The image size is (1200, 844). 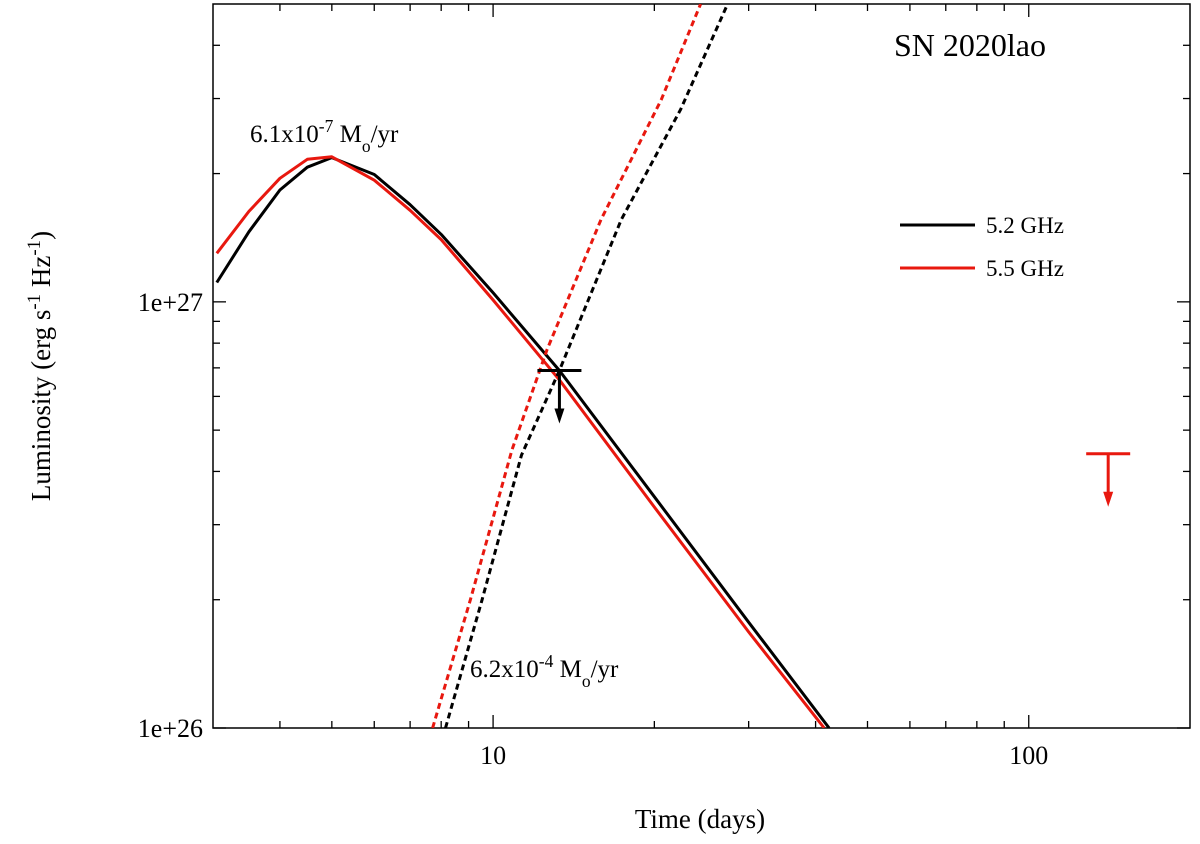 What do you see at coordinates (970, 45) in the screenshot?
I see `chart-title: SN 2020lao` at bounding box center [970, 45].